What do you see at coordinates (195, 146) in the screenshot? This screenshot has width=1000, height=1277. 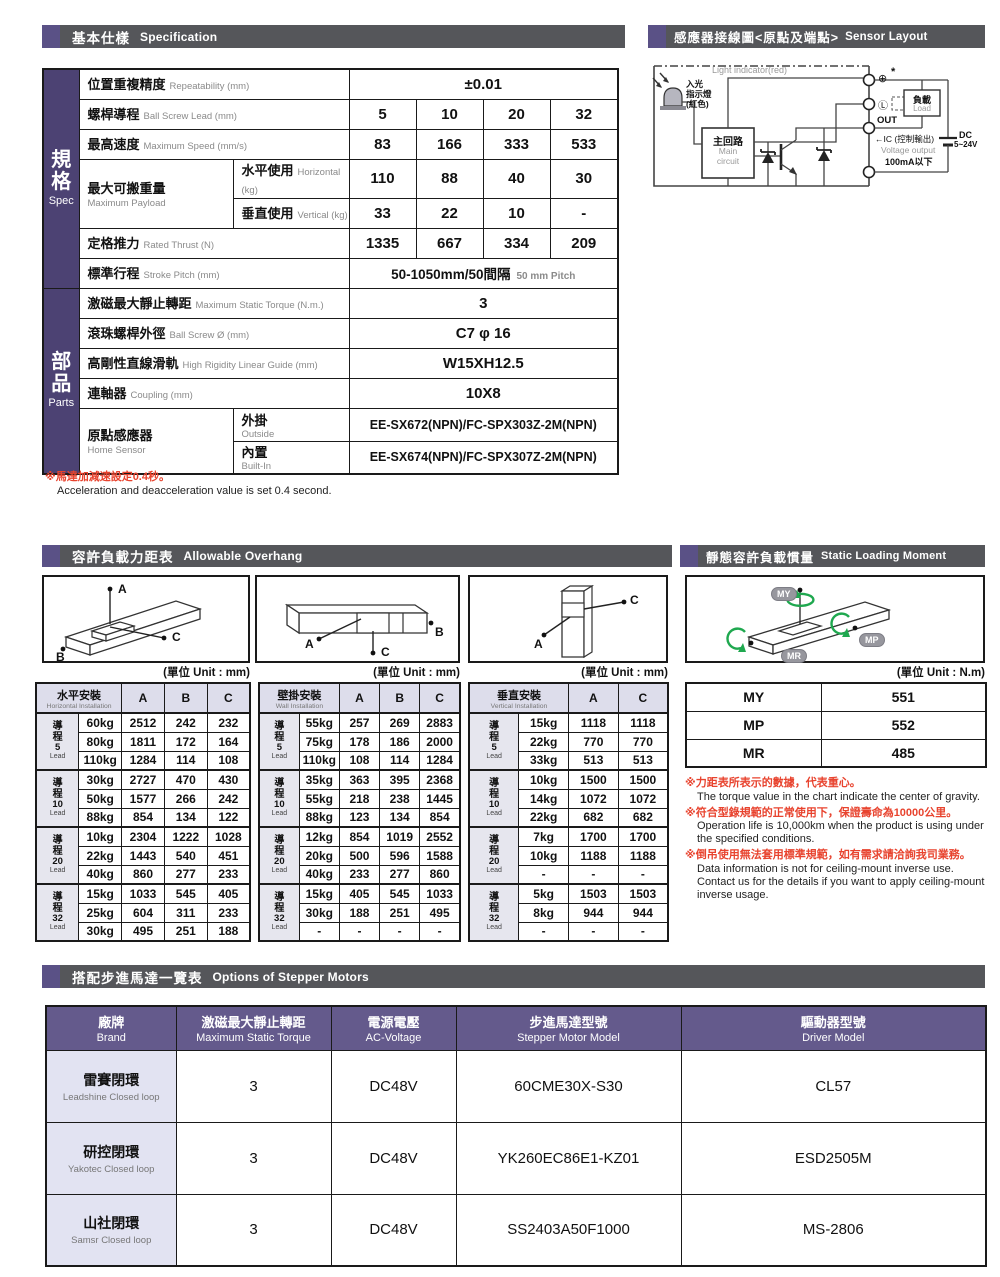 I see `label-en: Maximum Speed (mm/s)` at bounding box center [195, 146].